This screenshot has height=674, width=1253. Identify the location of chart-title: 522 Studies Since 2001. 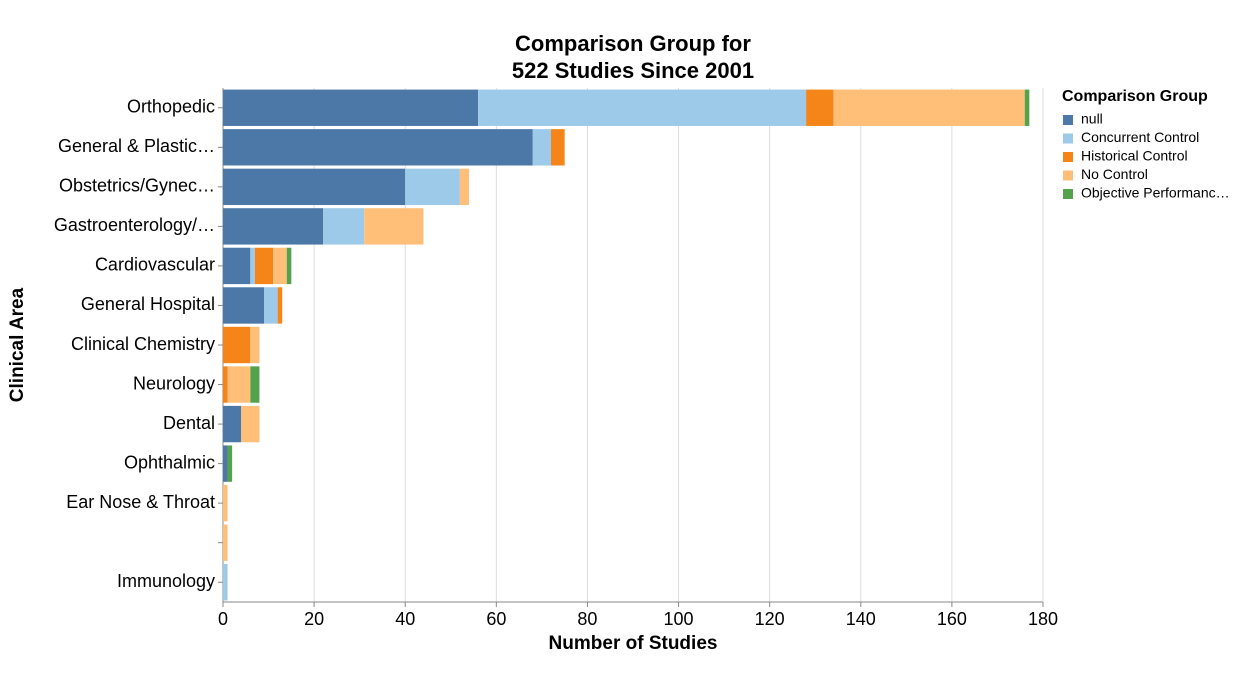
(633, 70).